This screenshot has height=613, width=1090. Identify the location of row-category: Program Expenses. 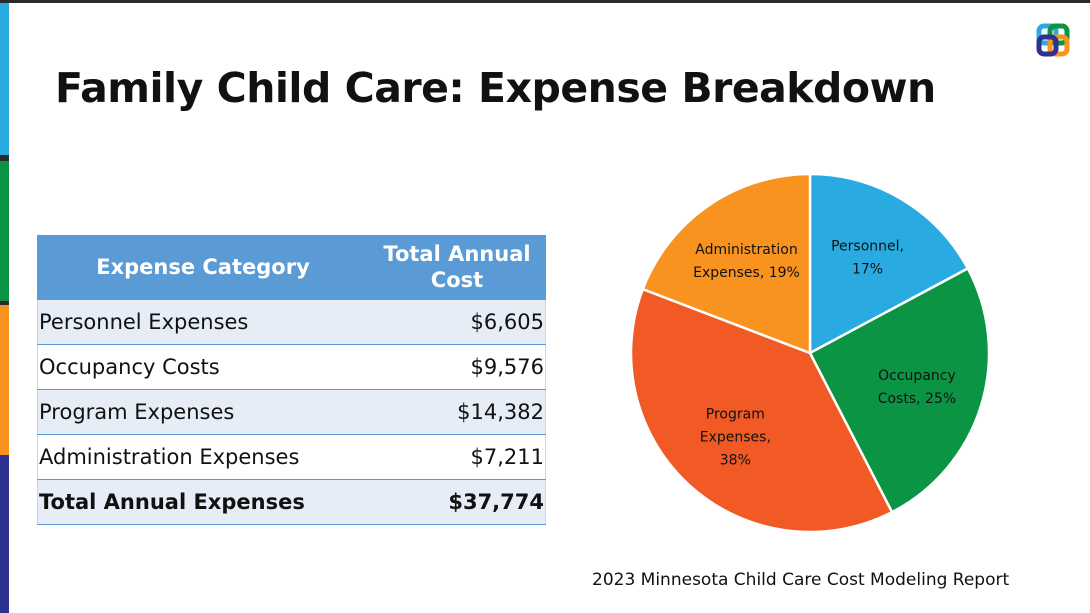
(203, 412).